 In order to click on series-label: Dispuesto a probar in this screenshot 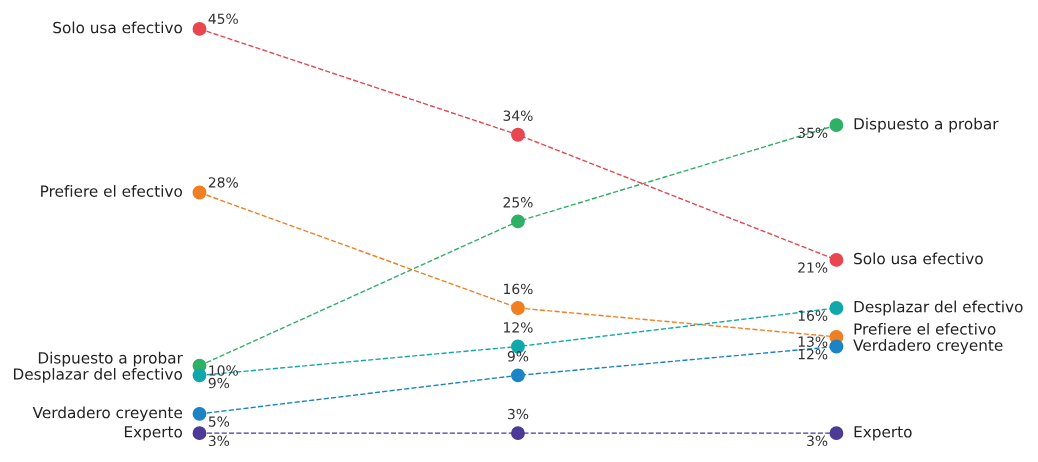, I will do `click(110, 359)`.